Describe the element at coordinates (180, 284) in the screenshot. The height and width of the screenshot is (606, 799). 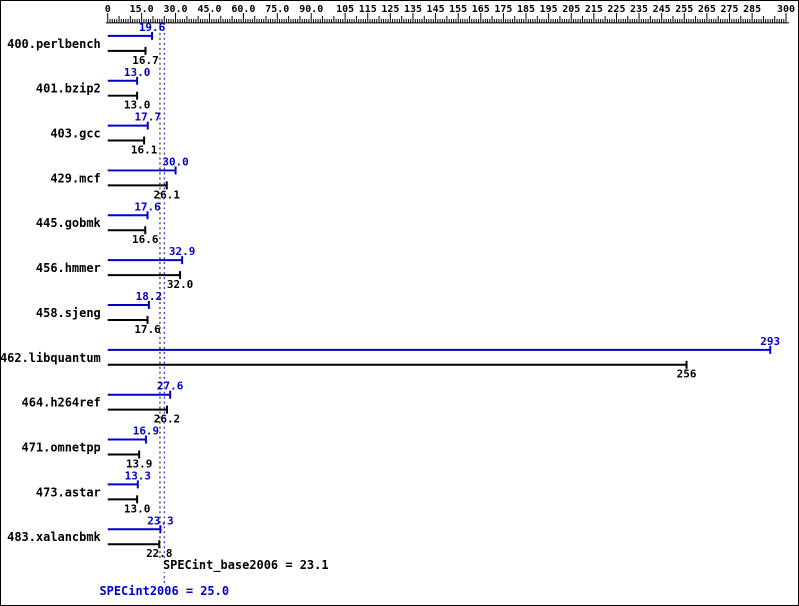
I see `base-value-label: 32.0` at that location.